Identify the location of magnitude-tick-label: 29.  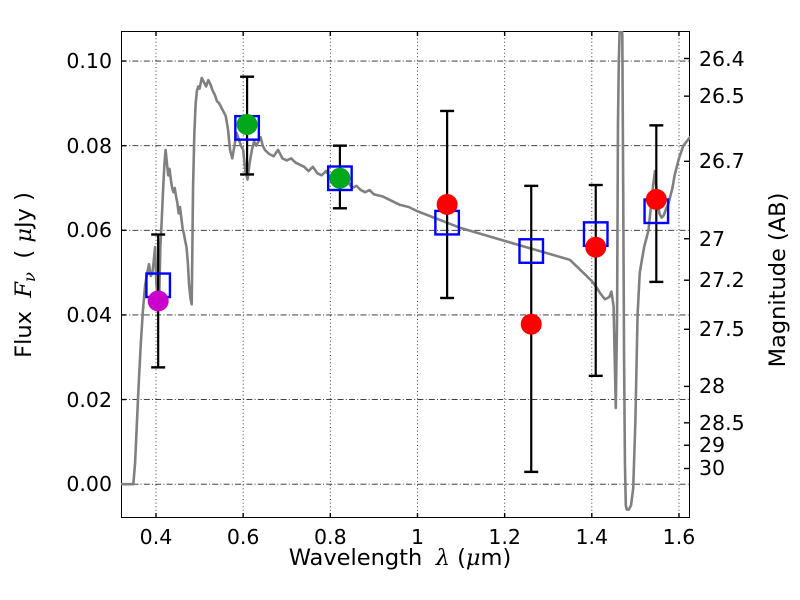
(712, 444).